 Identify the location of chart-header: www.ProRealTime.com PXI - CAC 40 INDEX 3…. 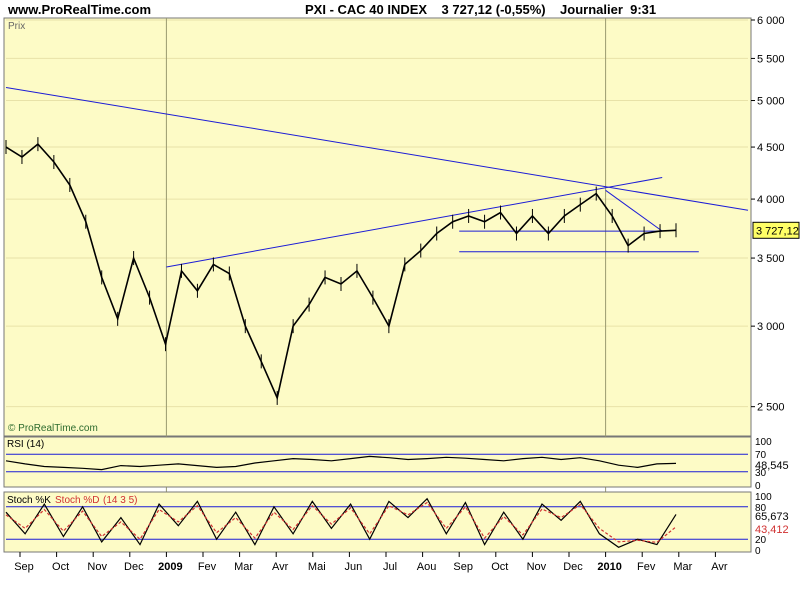
(400, 9).